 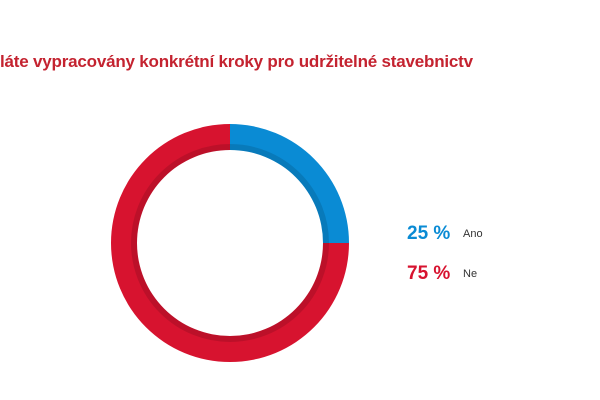 I want to click on legend-item-ano: 25 % Ano, so click(x=445, y=234).